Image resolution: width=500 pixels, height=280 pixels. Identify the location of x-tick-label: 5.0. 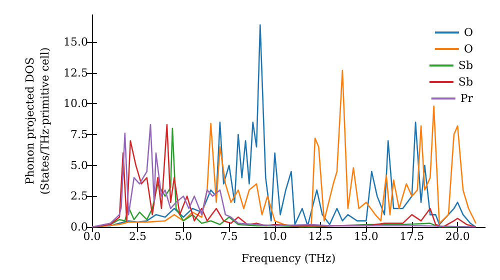
(183, 236).